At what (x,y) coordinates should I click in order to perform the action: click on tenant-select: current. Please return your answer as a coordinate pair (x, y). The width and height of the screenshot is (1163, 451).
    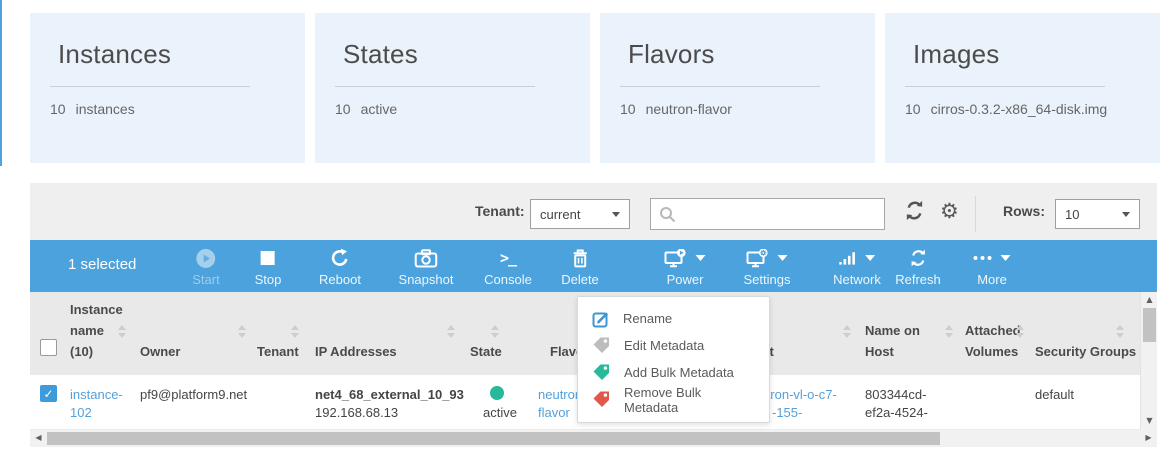
    Looking at the image, I should click on (580, 214).